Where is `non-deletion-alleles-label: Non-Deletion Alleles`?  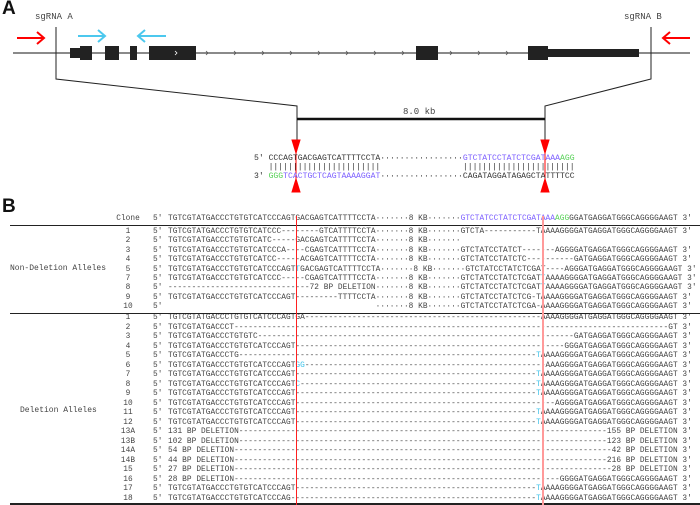
non-deletion-alleles-label: Non-Deletion Alleles is located at coordinates (58, 268).